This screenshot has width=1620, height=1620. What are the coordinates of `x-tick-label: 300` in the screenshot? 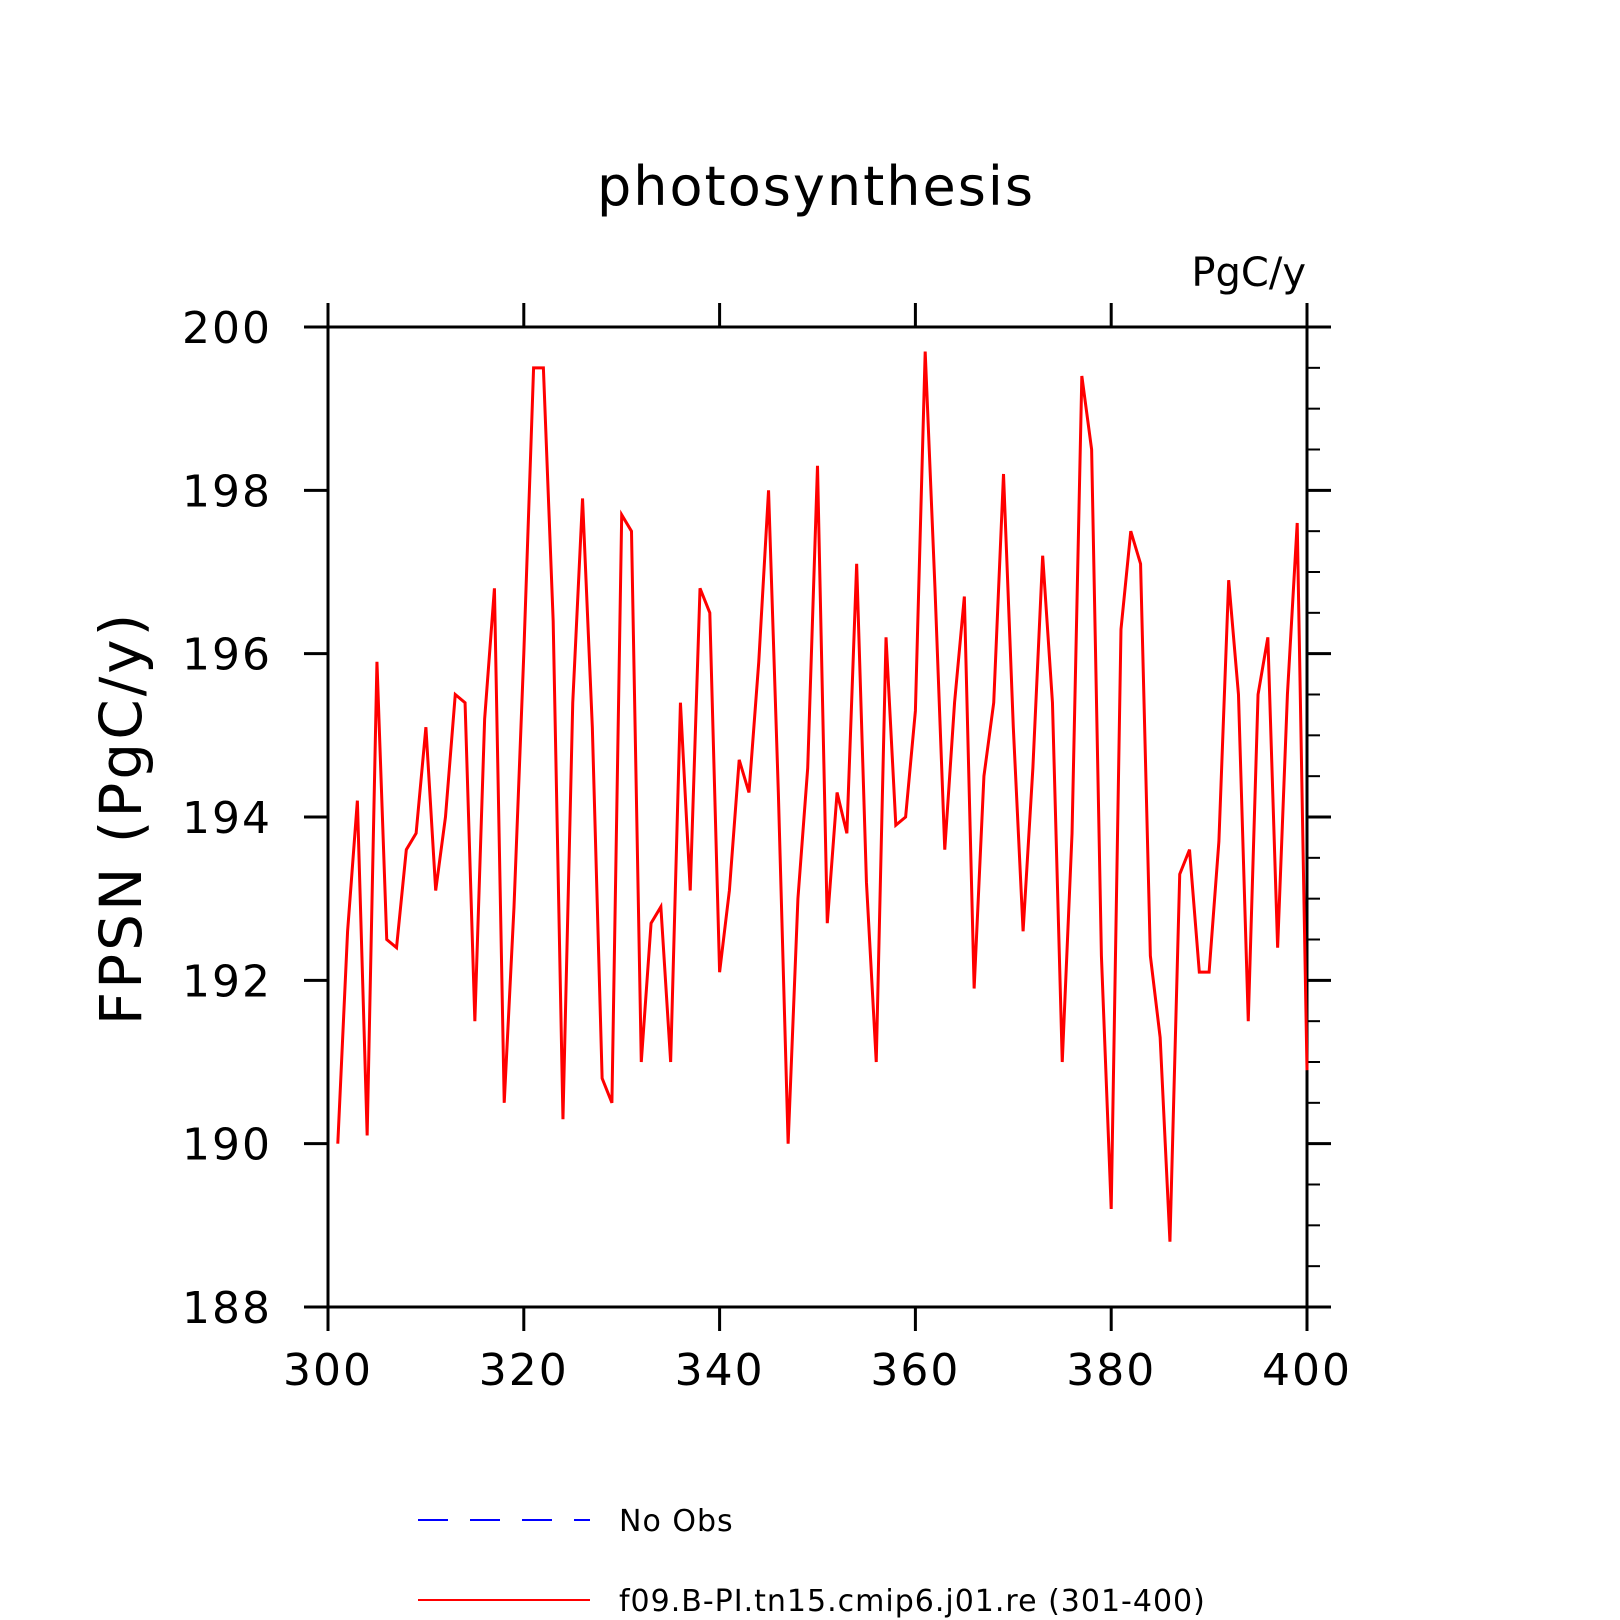 It's located at (328, 1370).